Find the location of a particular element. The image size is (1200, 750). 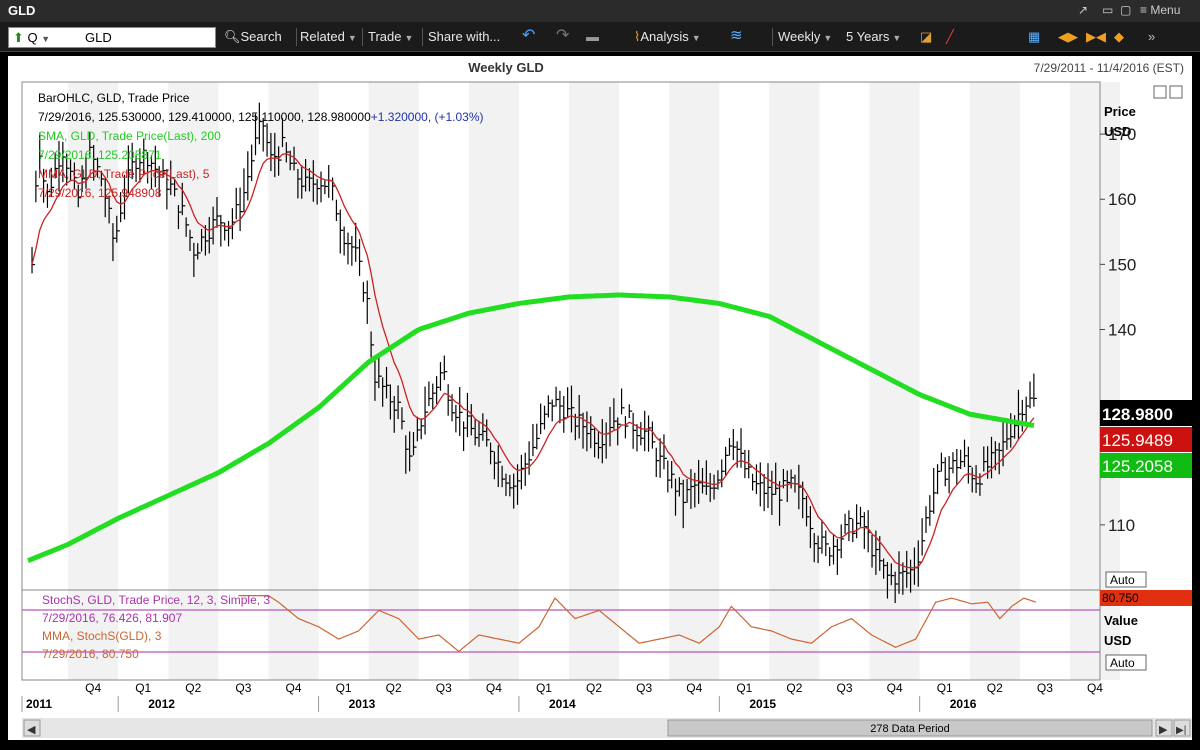

vertical-zoom-icon: ◆ is located at coordinates (1119, 36).